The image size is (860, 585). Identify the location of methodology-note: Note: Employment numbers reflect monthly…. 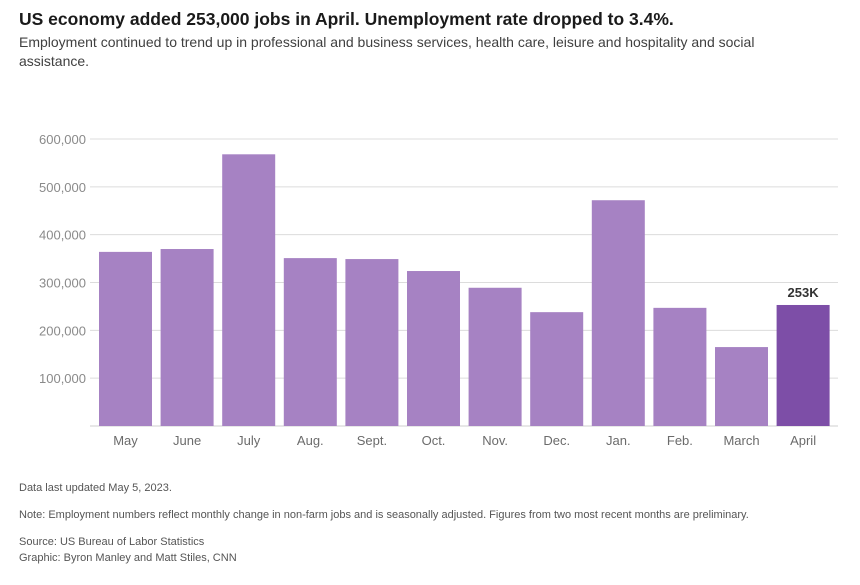
(384, 515).